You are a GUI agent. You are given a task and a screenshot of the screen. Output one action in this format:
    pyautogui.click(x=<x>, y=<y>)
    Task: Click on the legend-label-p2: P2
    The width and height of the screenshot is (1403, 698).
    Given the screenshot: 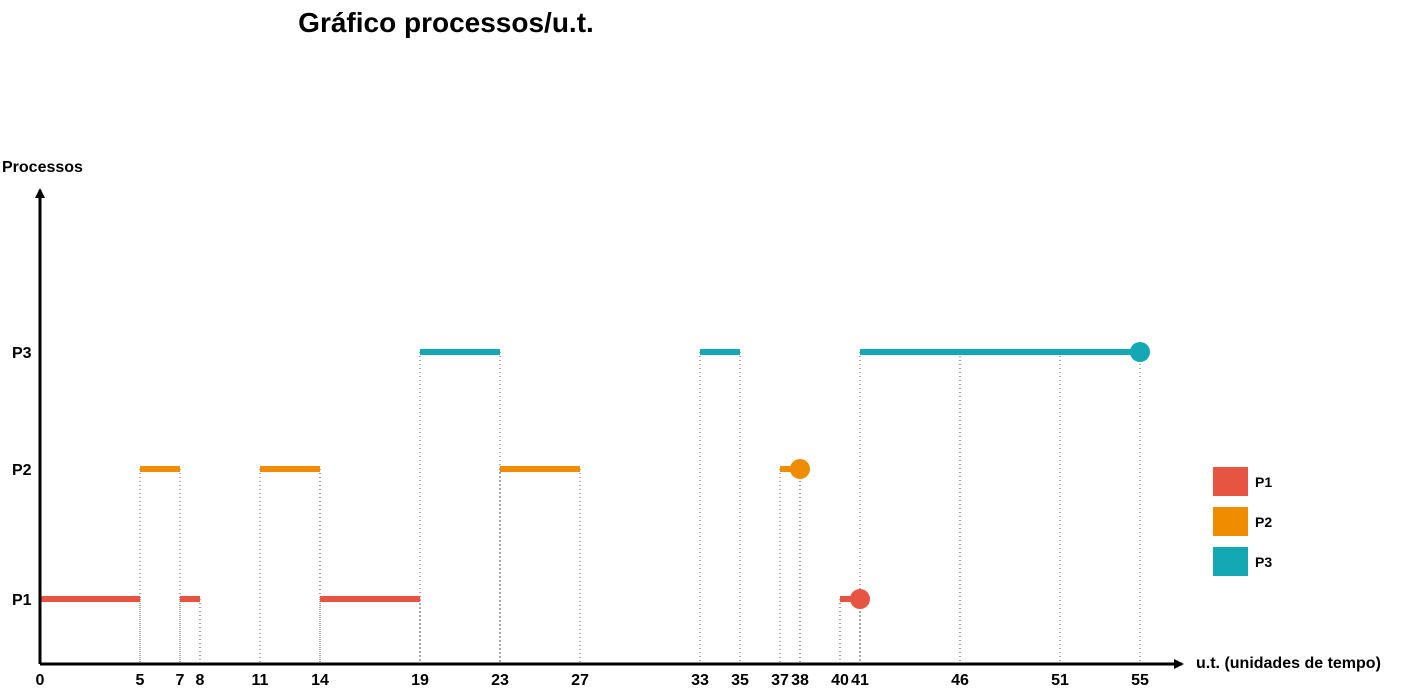 What is the action you would take?
    pyautogui.click(x=1263, y=522)
    